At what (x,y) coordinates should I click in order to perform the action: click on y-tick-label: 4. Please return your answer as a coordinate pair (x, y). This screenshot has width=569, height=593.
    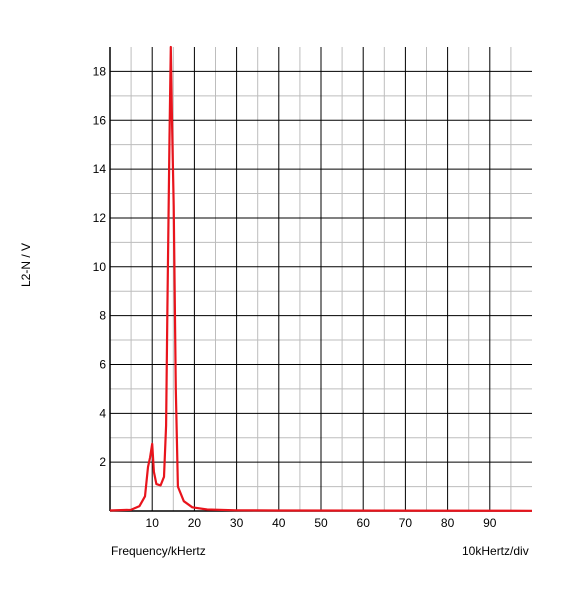
    Looking at the image, I should click on (102, 413).